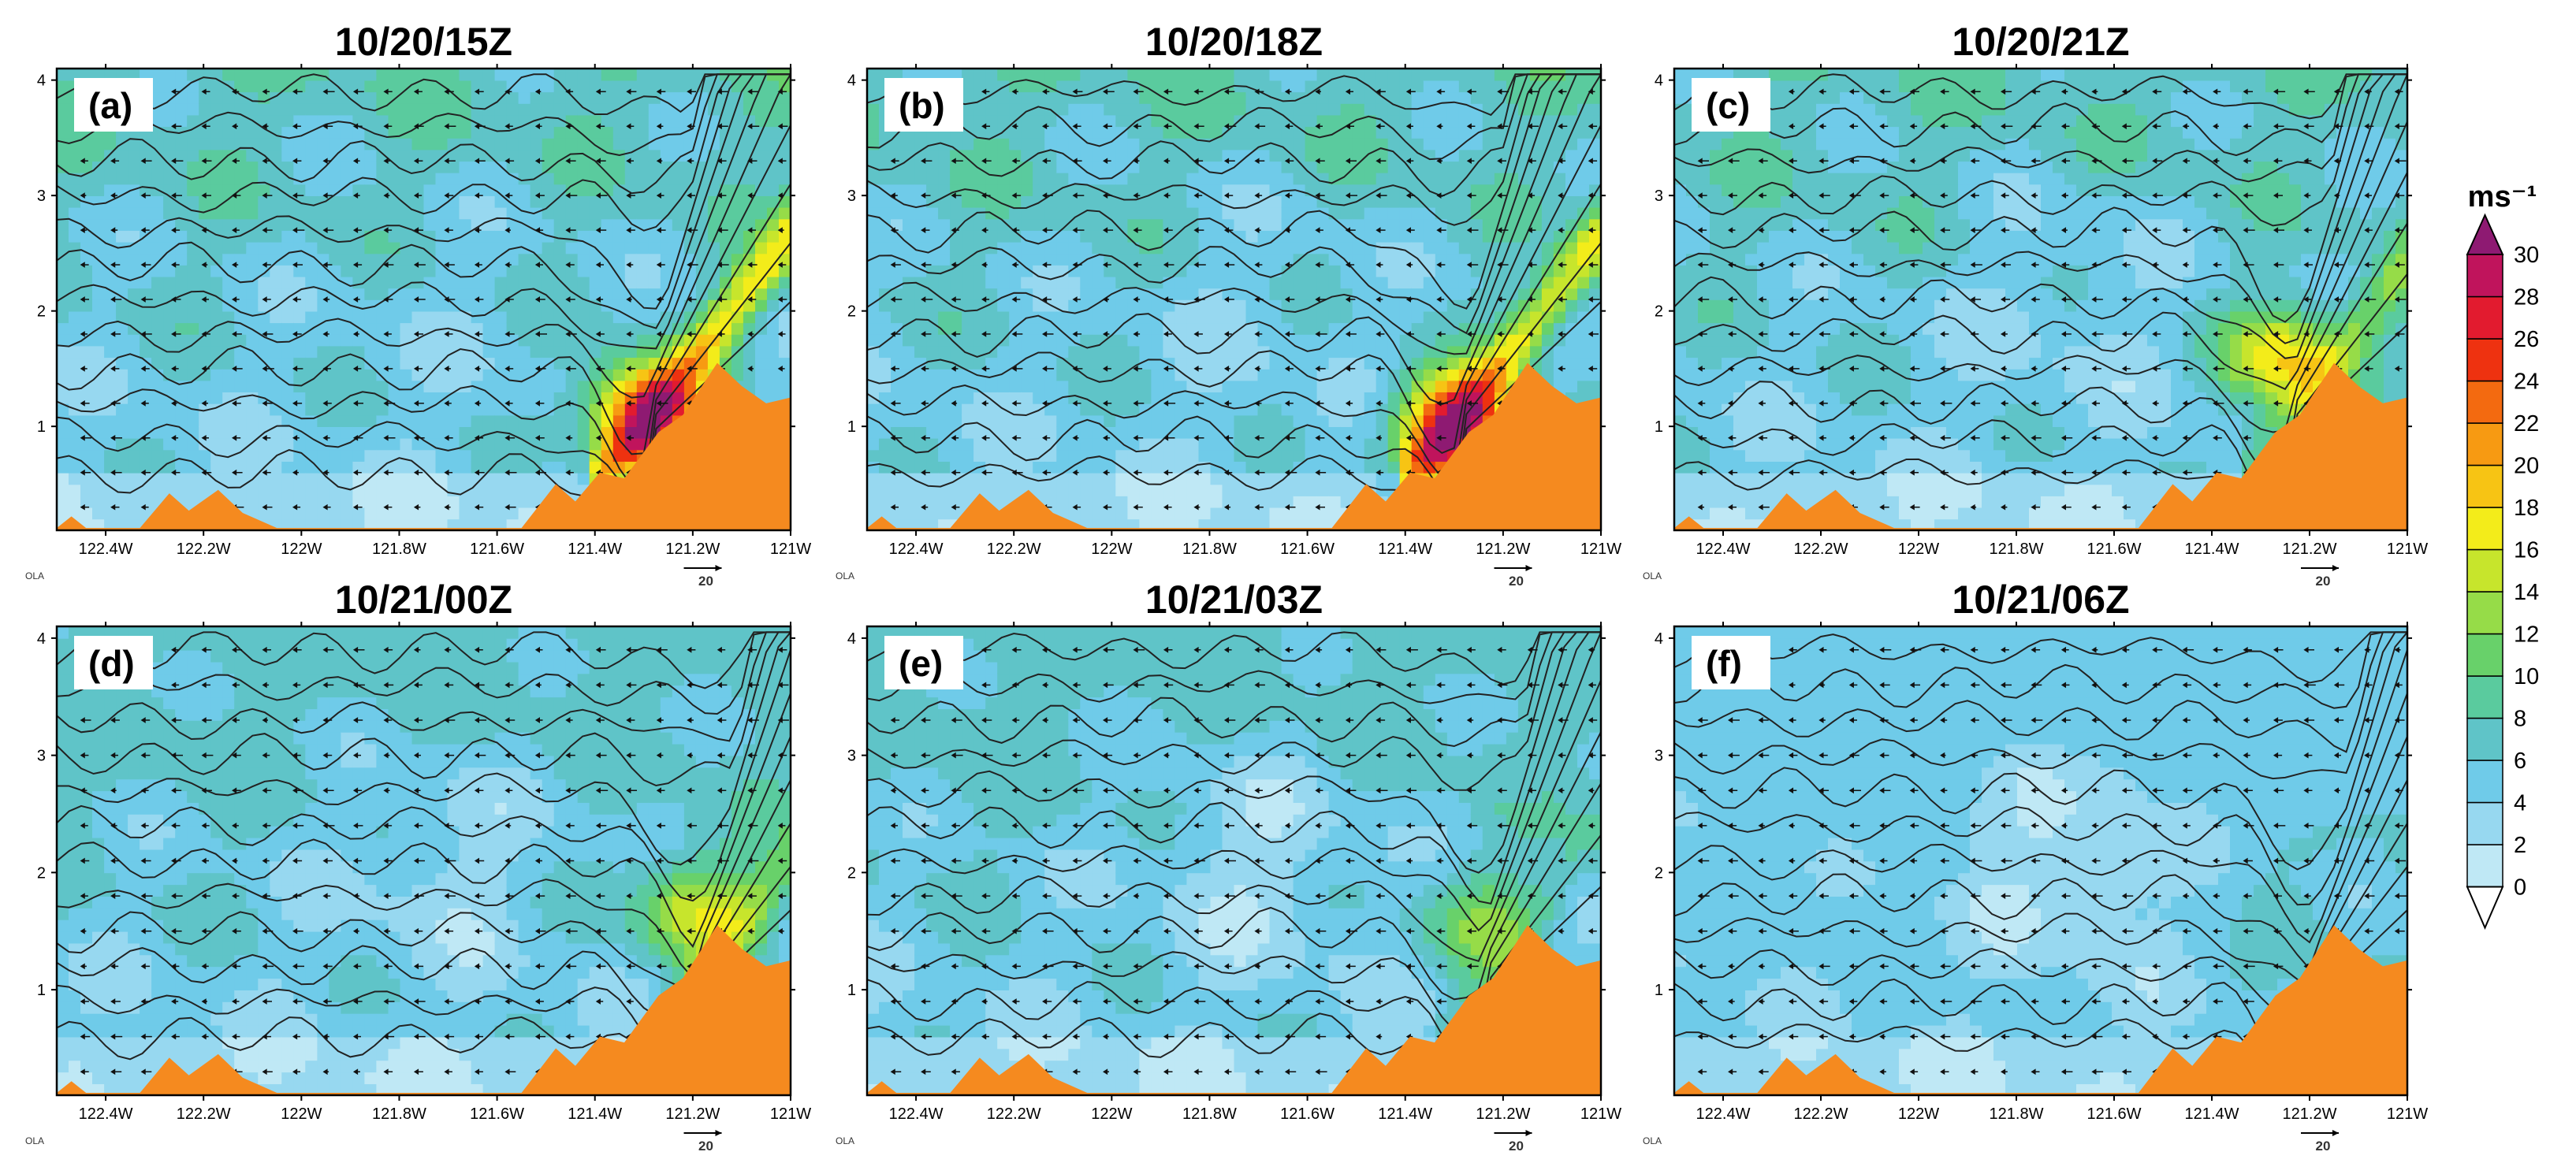 This screenshot has height=1174, width=2576. I want to click on colorbar-min-arrow, so click(2485, 908).